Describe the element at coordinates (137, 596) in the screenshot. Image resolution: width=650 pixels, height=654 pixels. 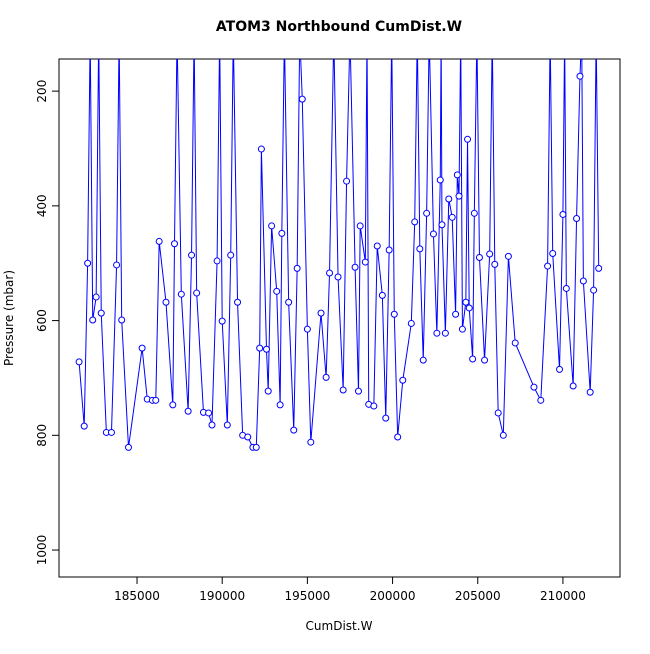
I see `x-tick-label: 185000` at that location.